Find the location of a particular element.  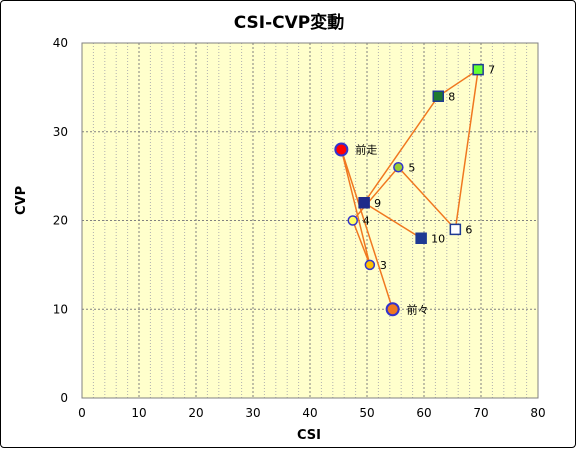

point-label: 10 is located at coordinates (438, 238).